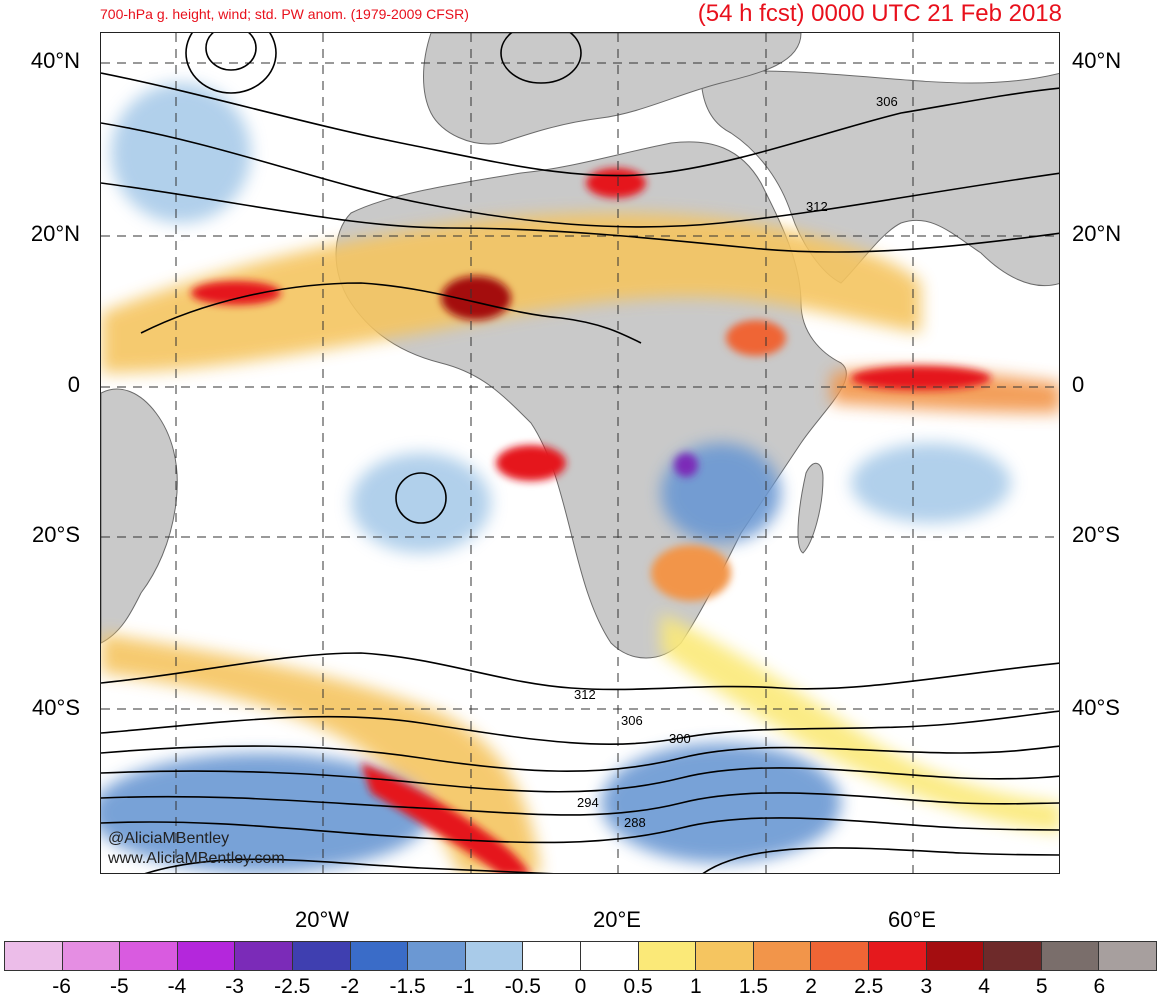 The width and height of the screenshot is (1160, 999). Describe the element at coordinates (931, 483) in the screenshot. I see `negative-anomaly-indian-ocean` at that location.